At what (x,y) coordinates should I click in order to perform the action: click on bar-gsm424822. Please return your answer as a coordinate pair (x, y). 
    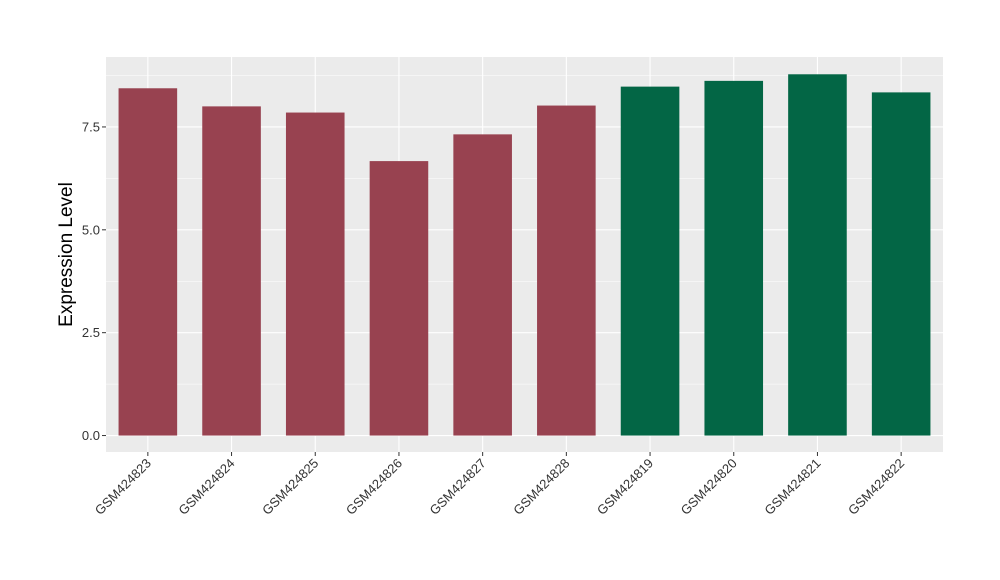
    Looking at the image, I should click on (901, 264).